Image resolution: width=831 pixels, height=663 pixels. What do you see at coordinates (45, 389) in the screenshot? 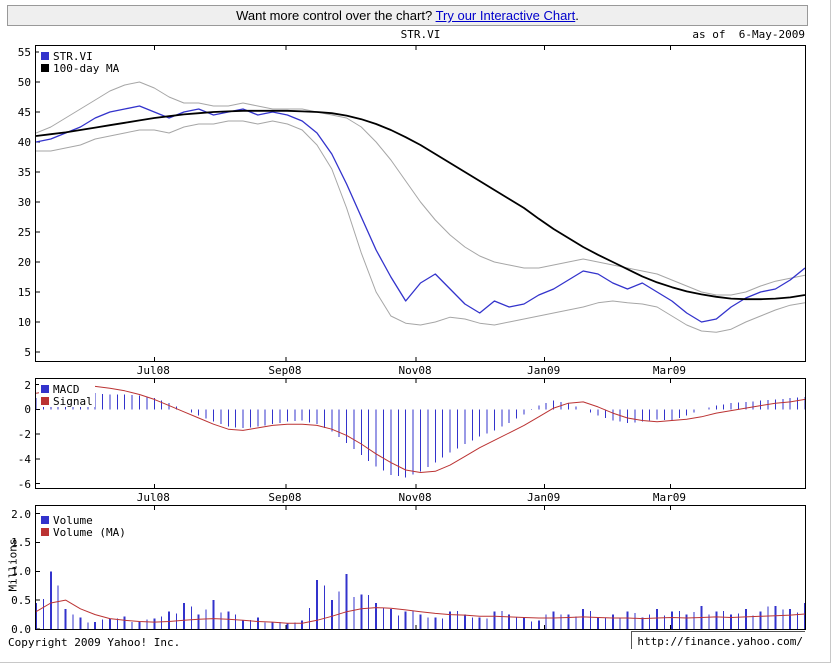
I see `macd-swatch-icon` at bounding box center [45, 389].